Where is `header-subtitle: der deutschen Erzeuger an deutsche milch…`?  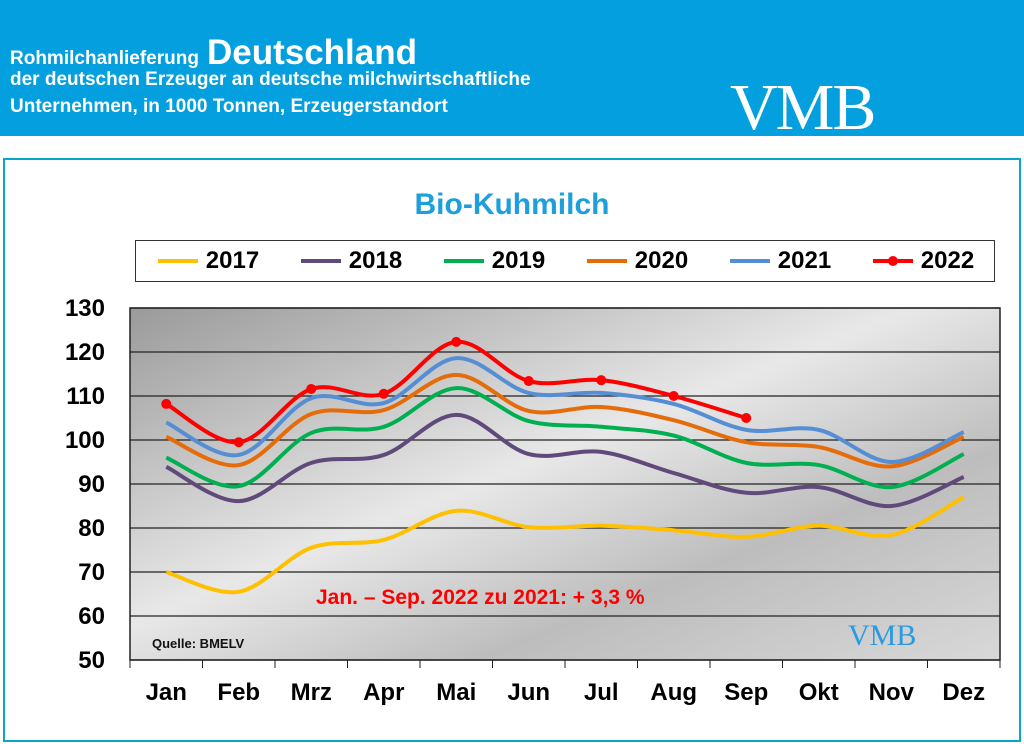 header-subtitle: der deutschen Erzeuger an deutsche milch… is located at coordinates (270, 93).